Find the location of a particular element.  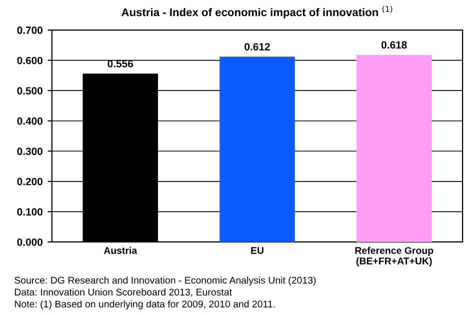

x-tick-label: Austria is located at coordinates (121, 250).